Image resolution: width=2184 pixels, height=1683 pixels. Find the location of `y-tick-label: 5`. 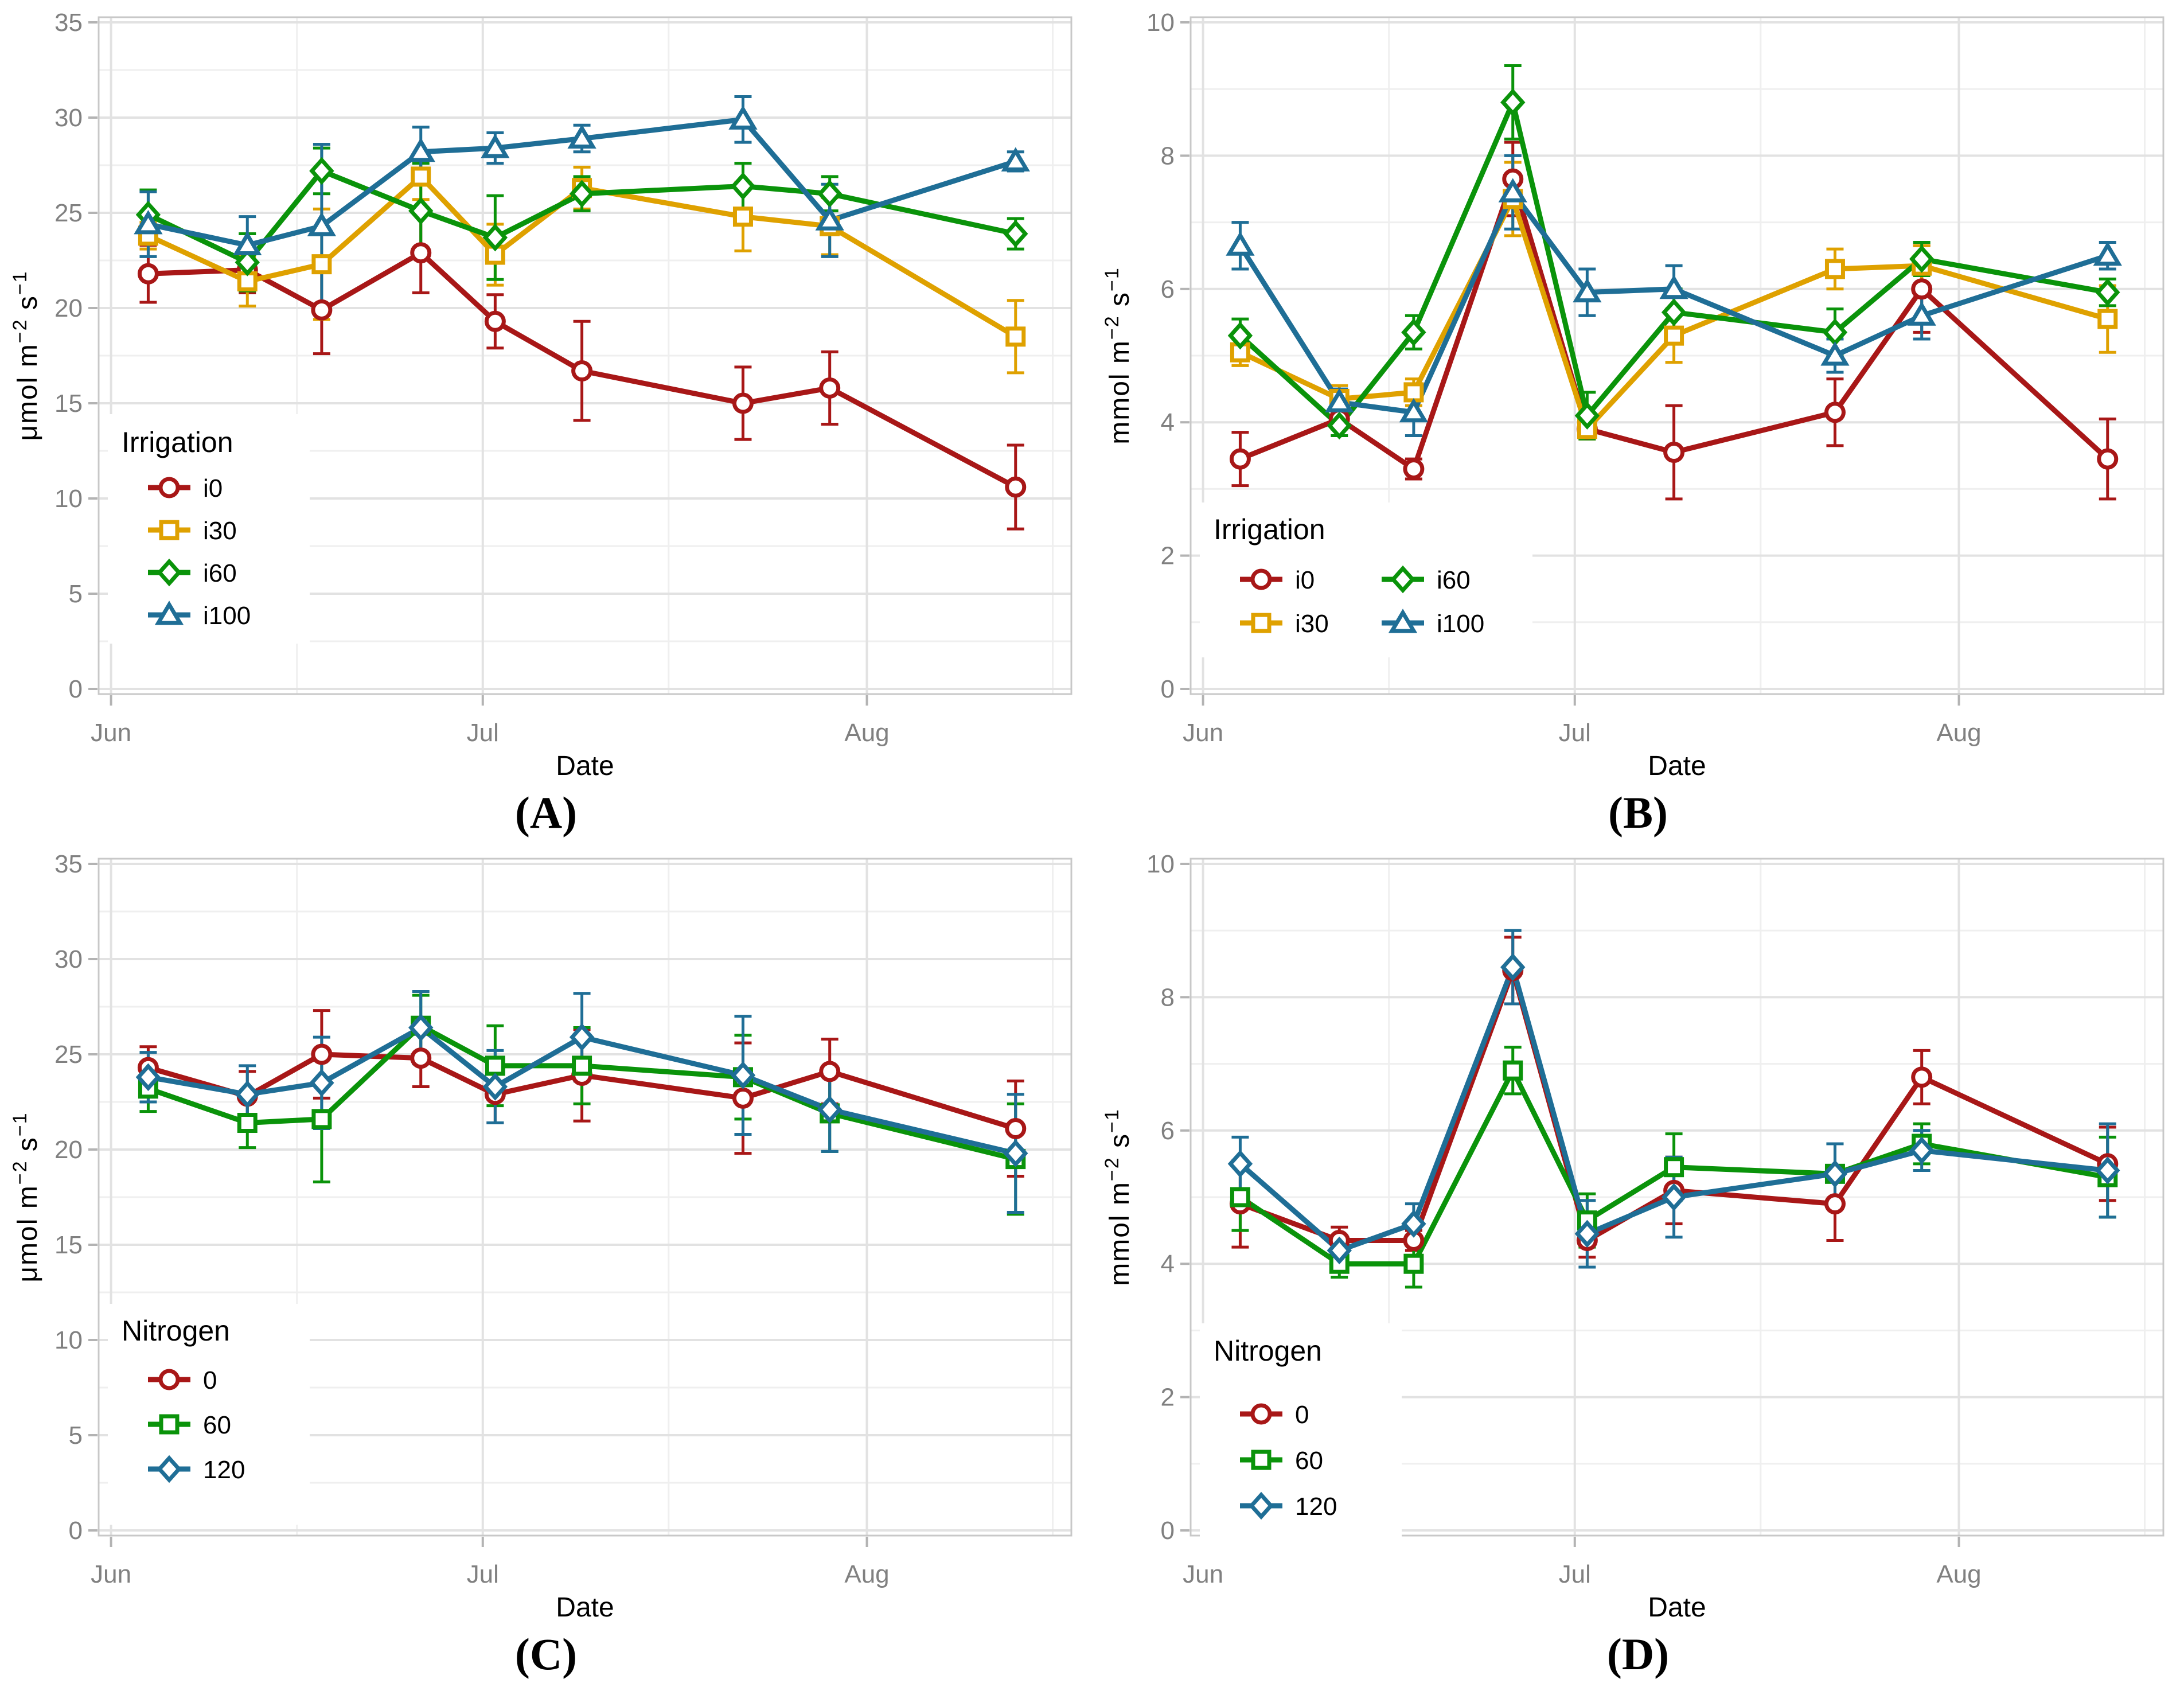

y-tick-label: 5 is located at coordinates (76, 1435).